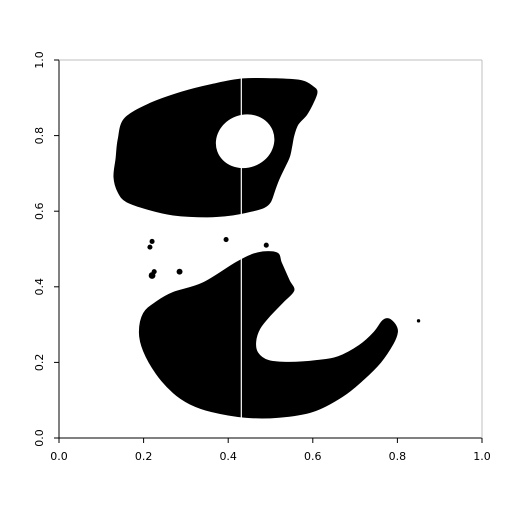 The width and height of the screenshot is (512, 512). I want to click on upper-hole, so click(245, 141).